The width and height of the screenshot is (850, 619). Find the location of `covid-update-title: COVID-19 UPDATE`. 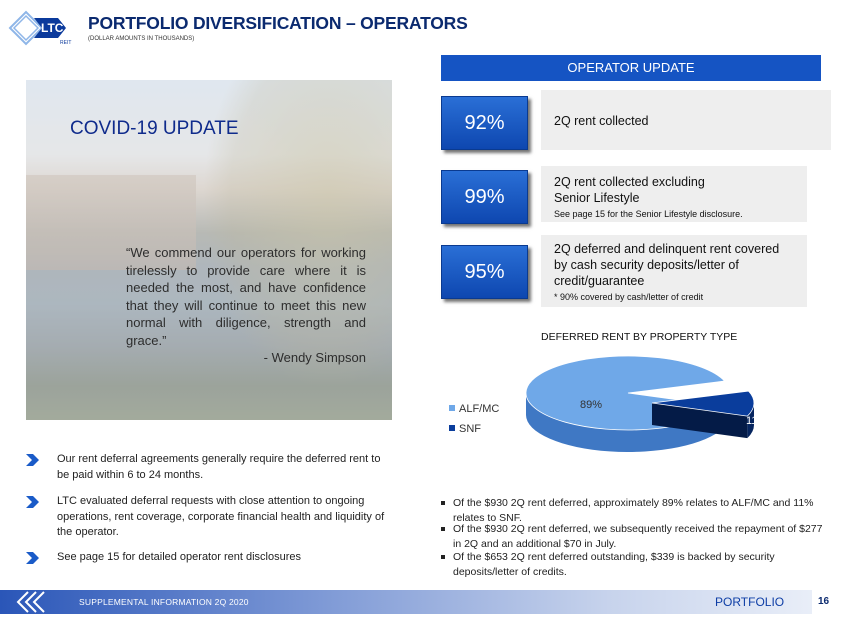

covid-update-title: COVID-19 UPDATE is located at coordinates (154, 128).